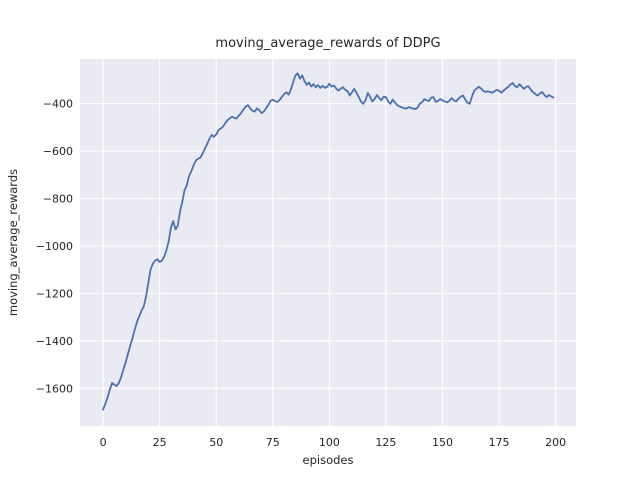 The width and height of the screenshot is (640, 480). Describe the element at coordinates (58, 151) in the screenshot. I see `y-tick-label: −600` at that location.